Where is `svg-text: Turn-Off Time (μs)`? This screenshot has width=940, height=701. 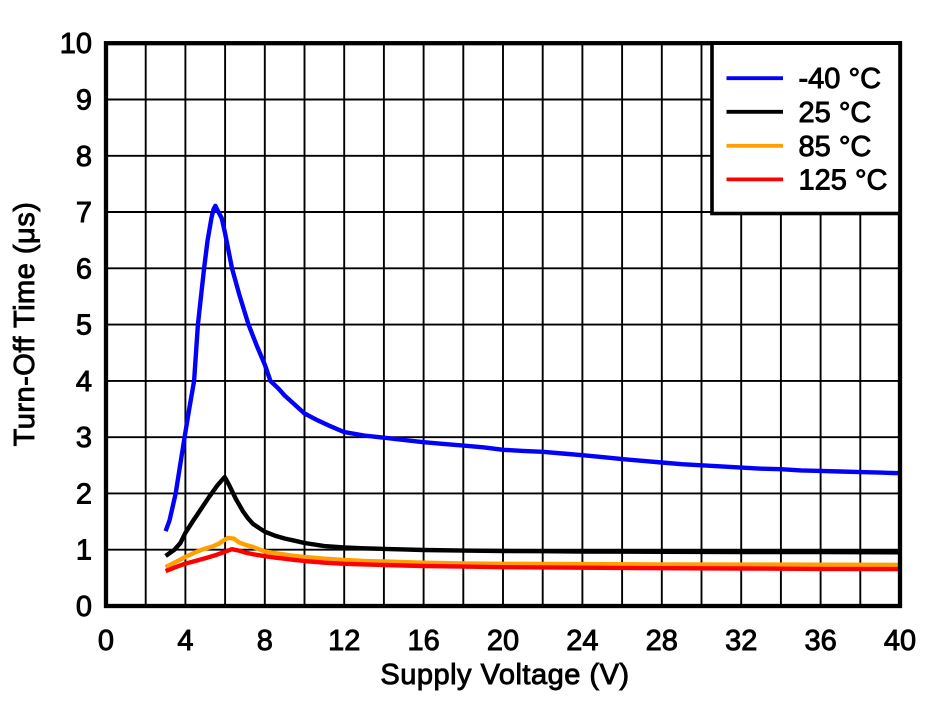 svg-text: Turn-Off Time (μs) is located at coordinates (25, 324).